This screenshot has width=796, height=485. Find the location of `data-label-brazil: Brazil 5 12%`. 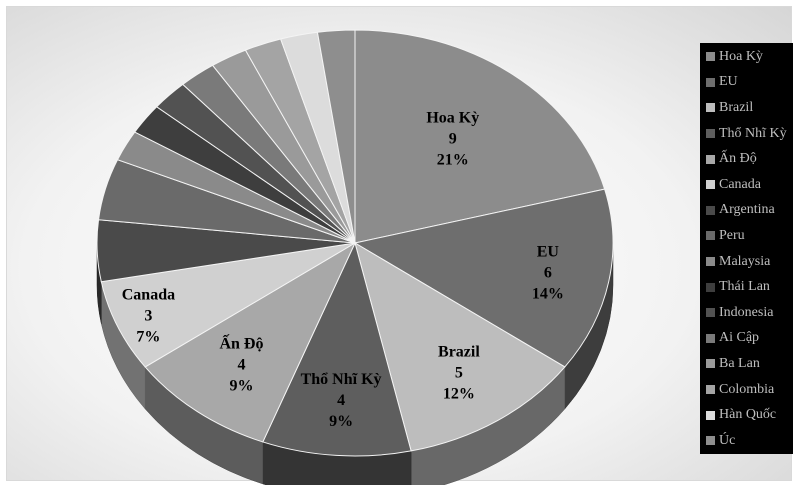

data-label-brazil: Brazil 5 12% is located at coordinates (459, 373).